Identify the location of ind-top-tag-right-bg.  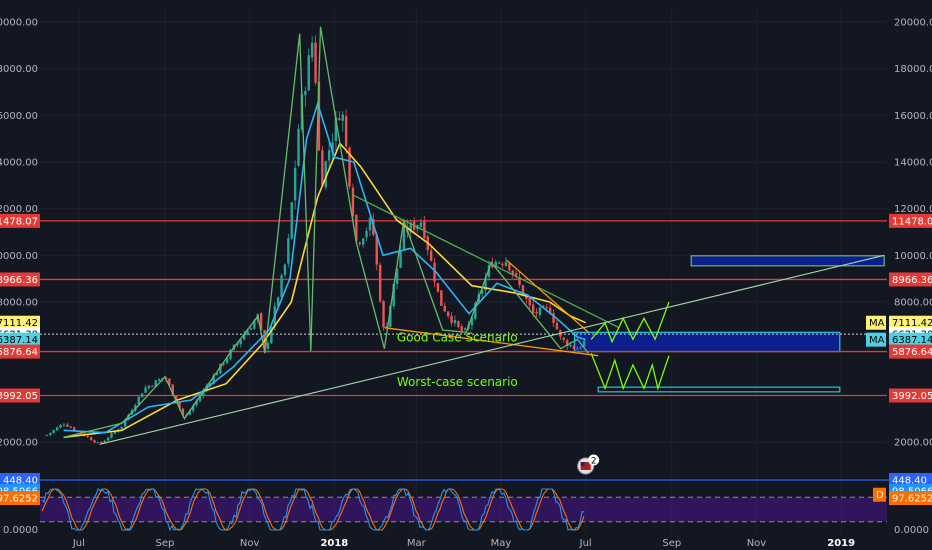
(910, 480).